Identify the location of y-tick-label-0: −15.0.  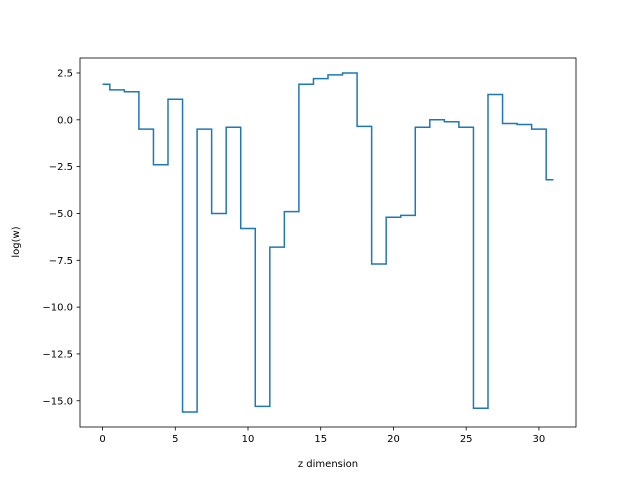
(57, 401).